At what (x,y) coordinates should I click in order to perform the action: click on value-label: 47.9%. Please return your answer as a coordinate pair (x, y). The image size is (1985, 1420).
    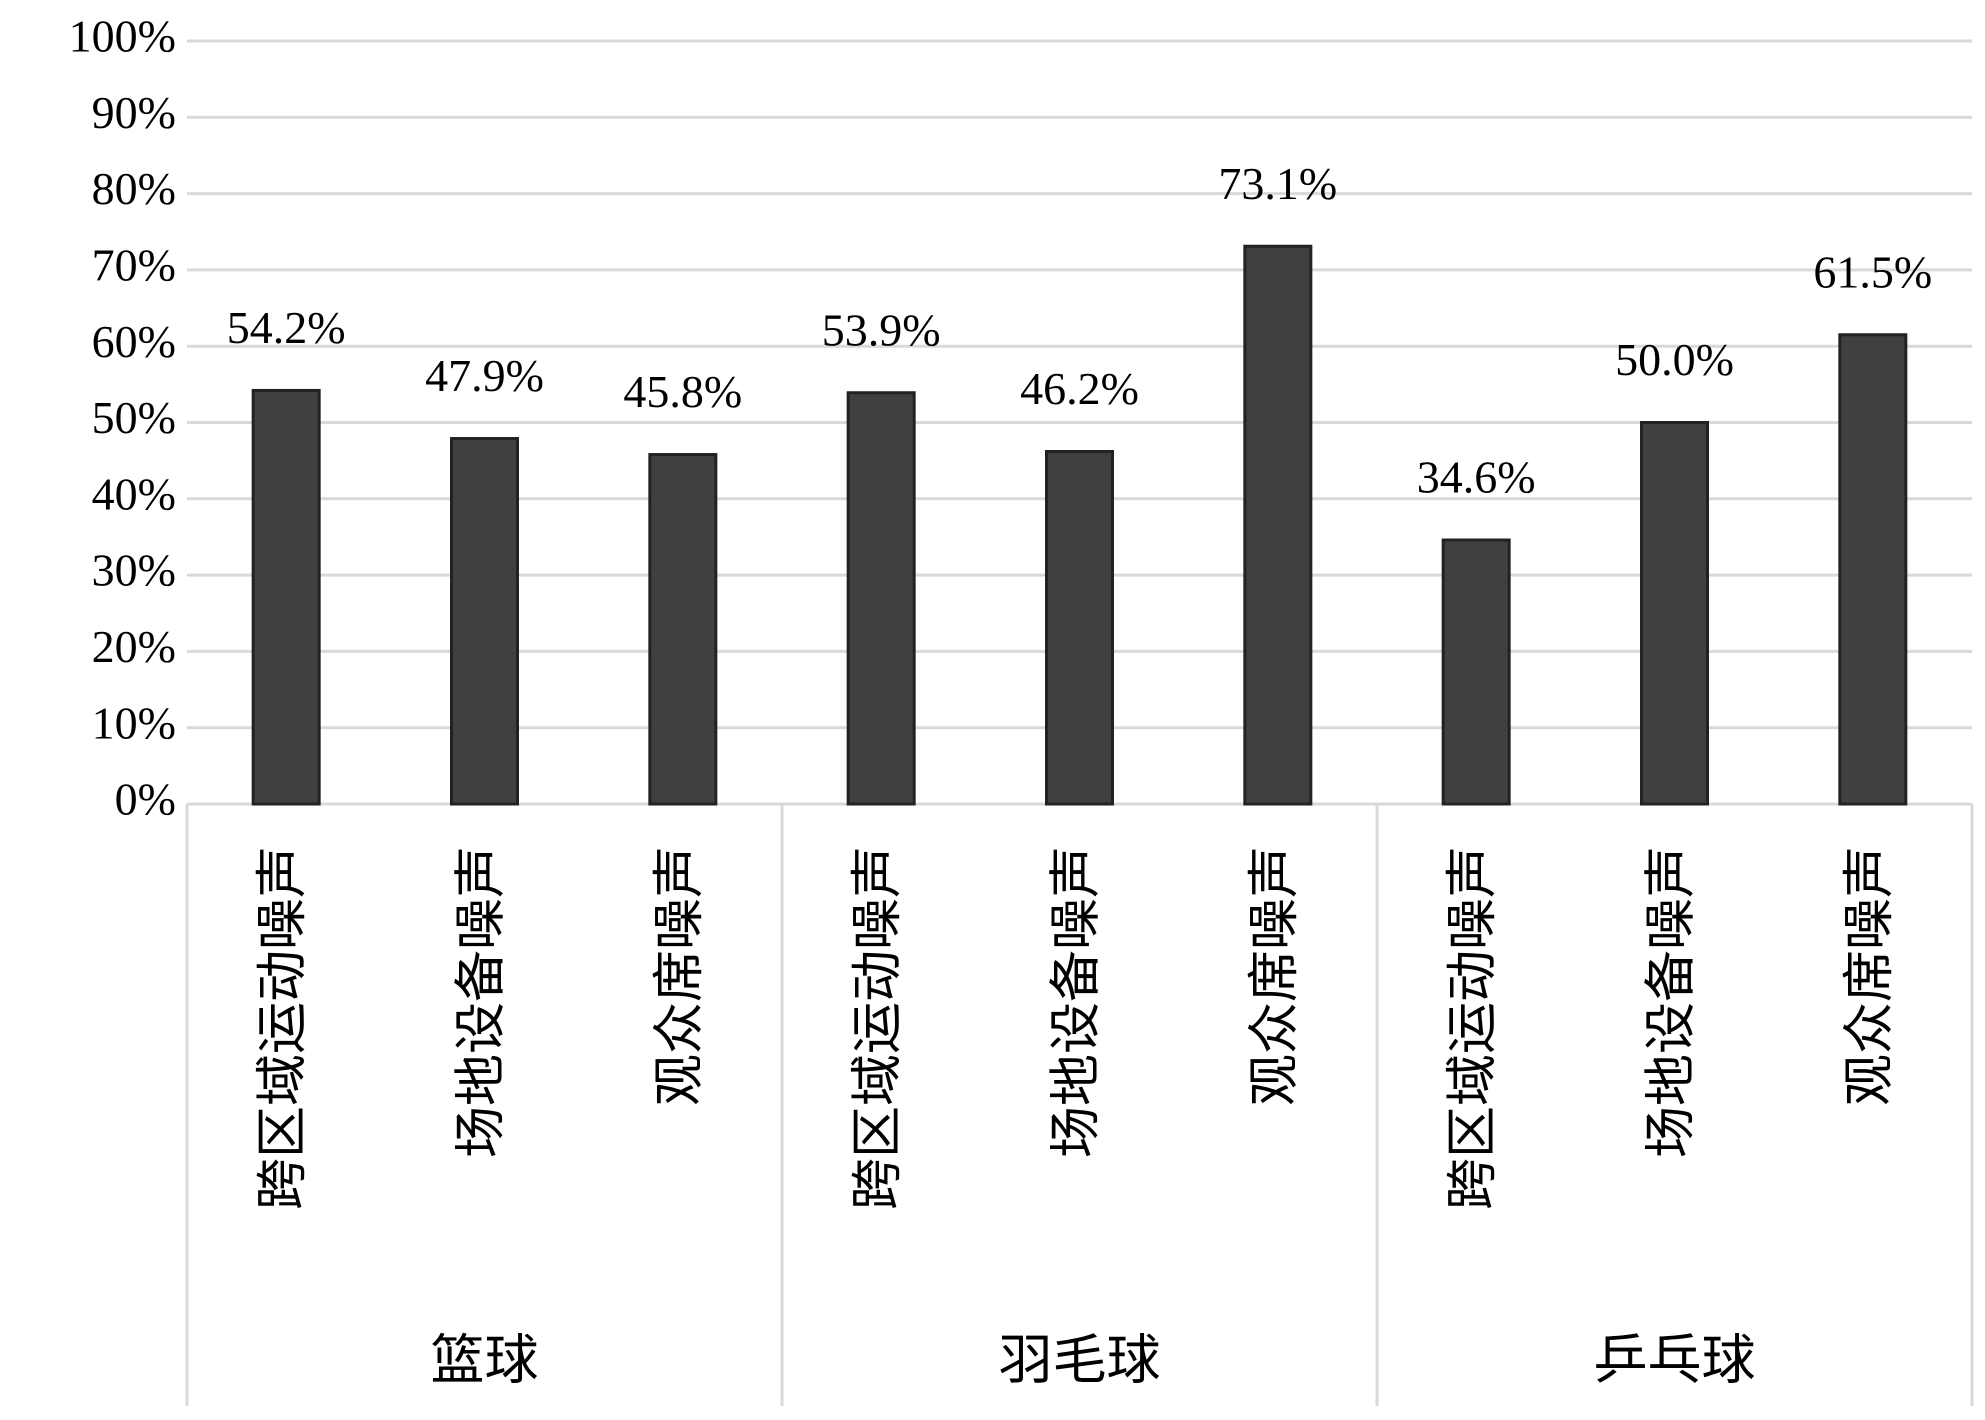
    Looking at the image, I should click on (484, 375).